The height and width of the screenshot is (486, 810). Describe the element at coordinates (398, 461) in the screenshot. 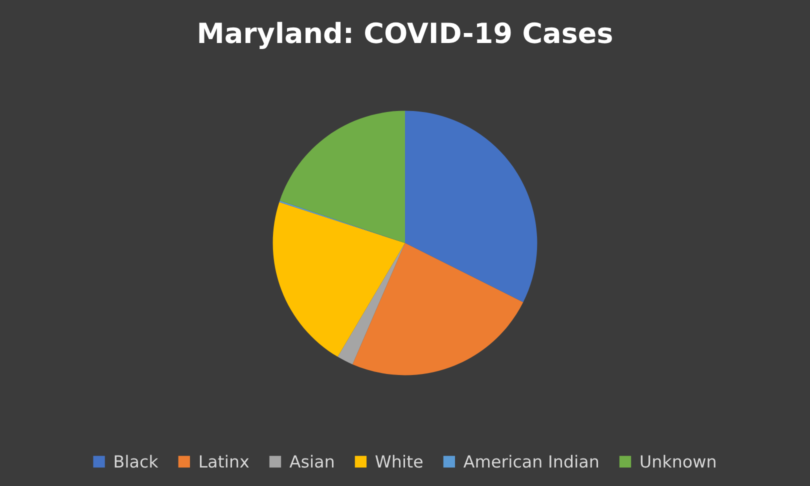

I see `legend-label: White` at that location.